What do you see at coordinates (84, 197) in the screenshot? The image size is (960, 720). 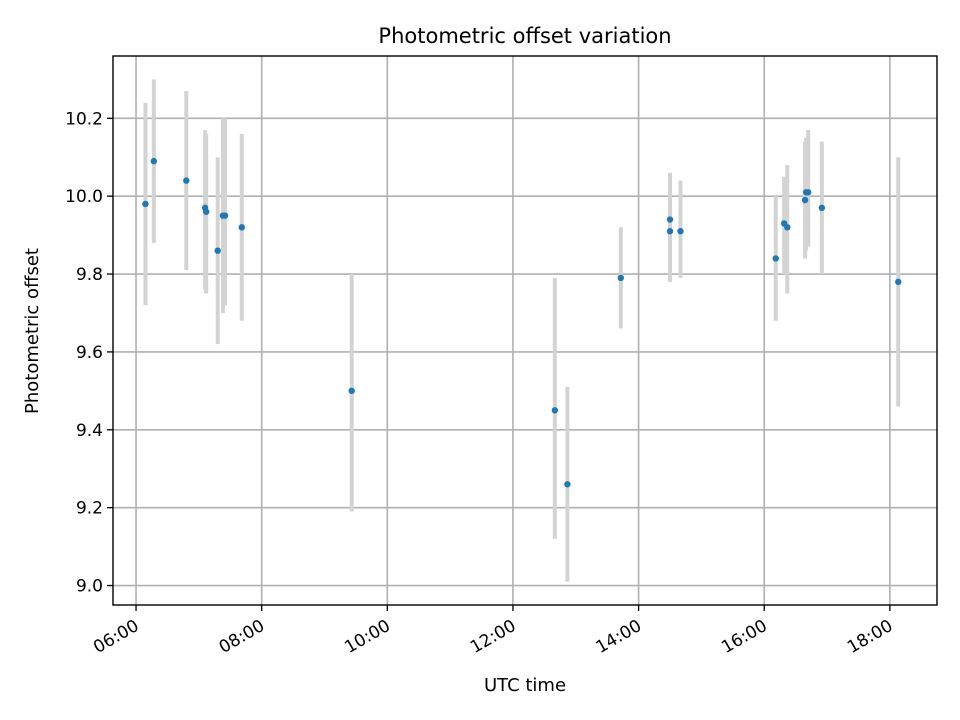 I see `y-tick-label: 10.0` at bounding box center [84, 197].